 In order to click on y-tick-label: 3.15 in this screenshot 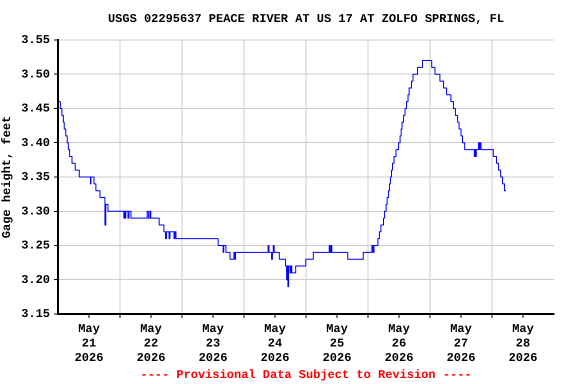, I will do `click(35, 314)`.